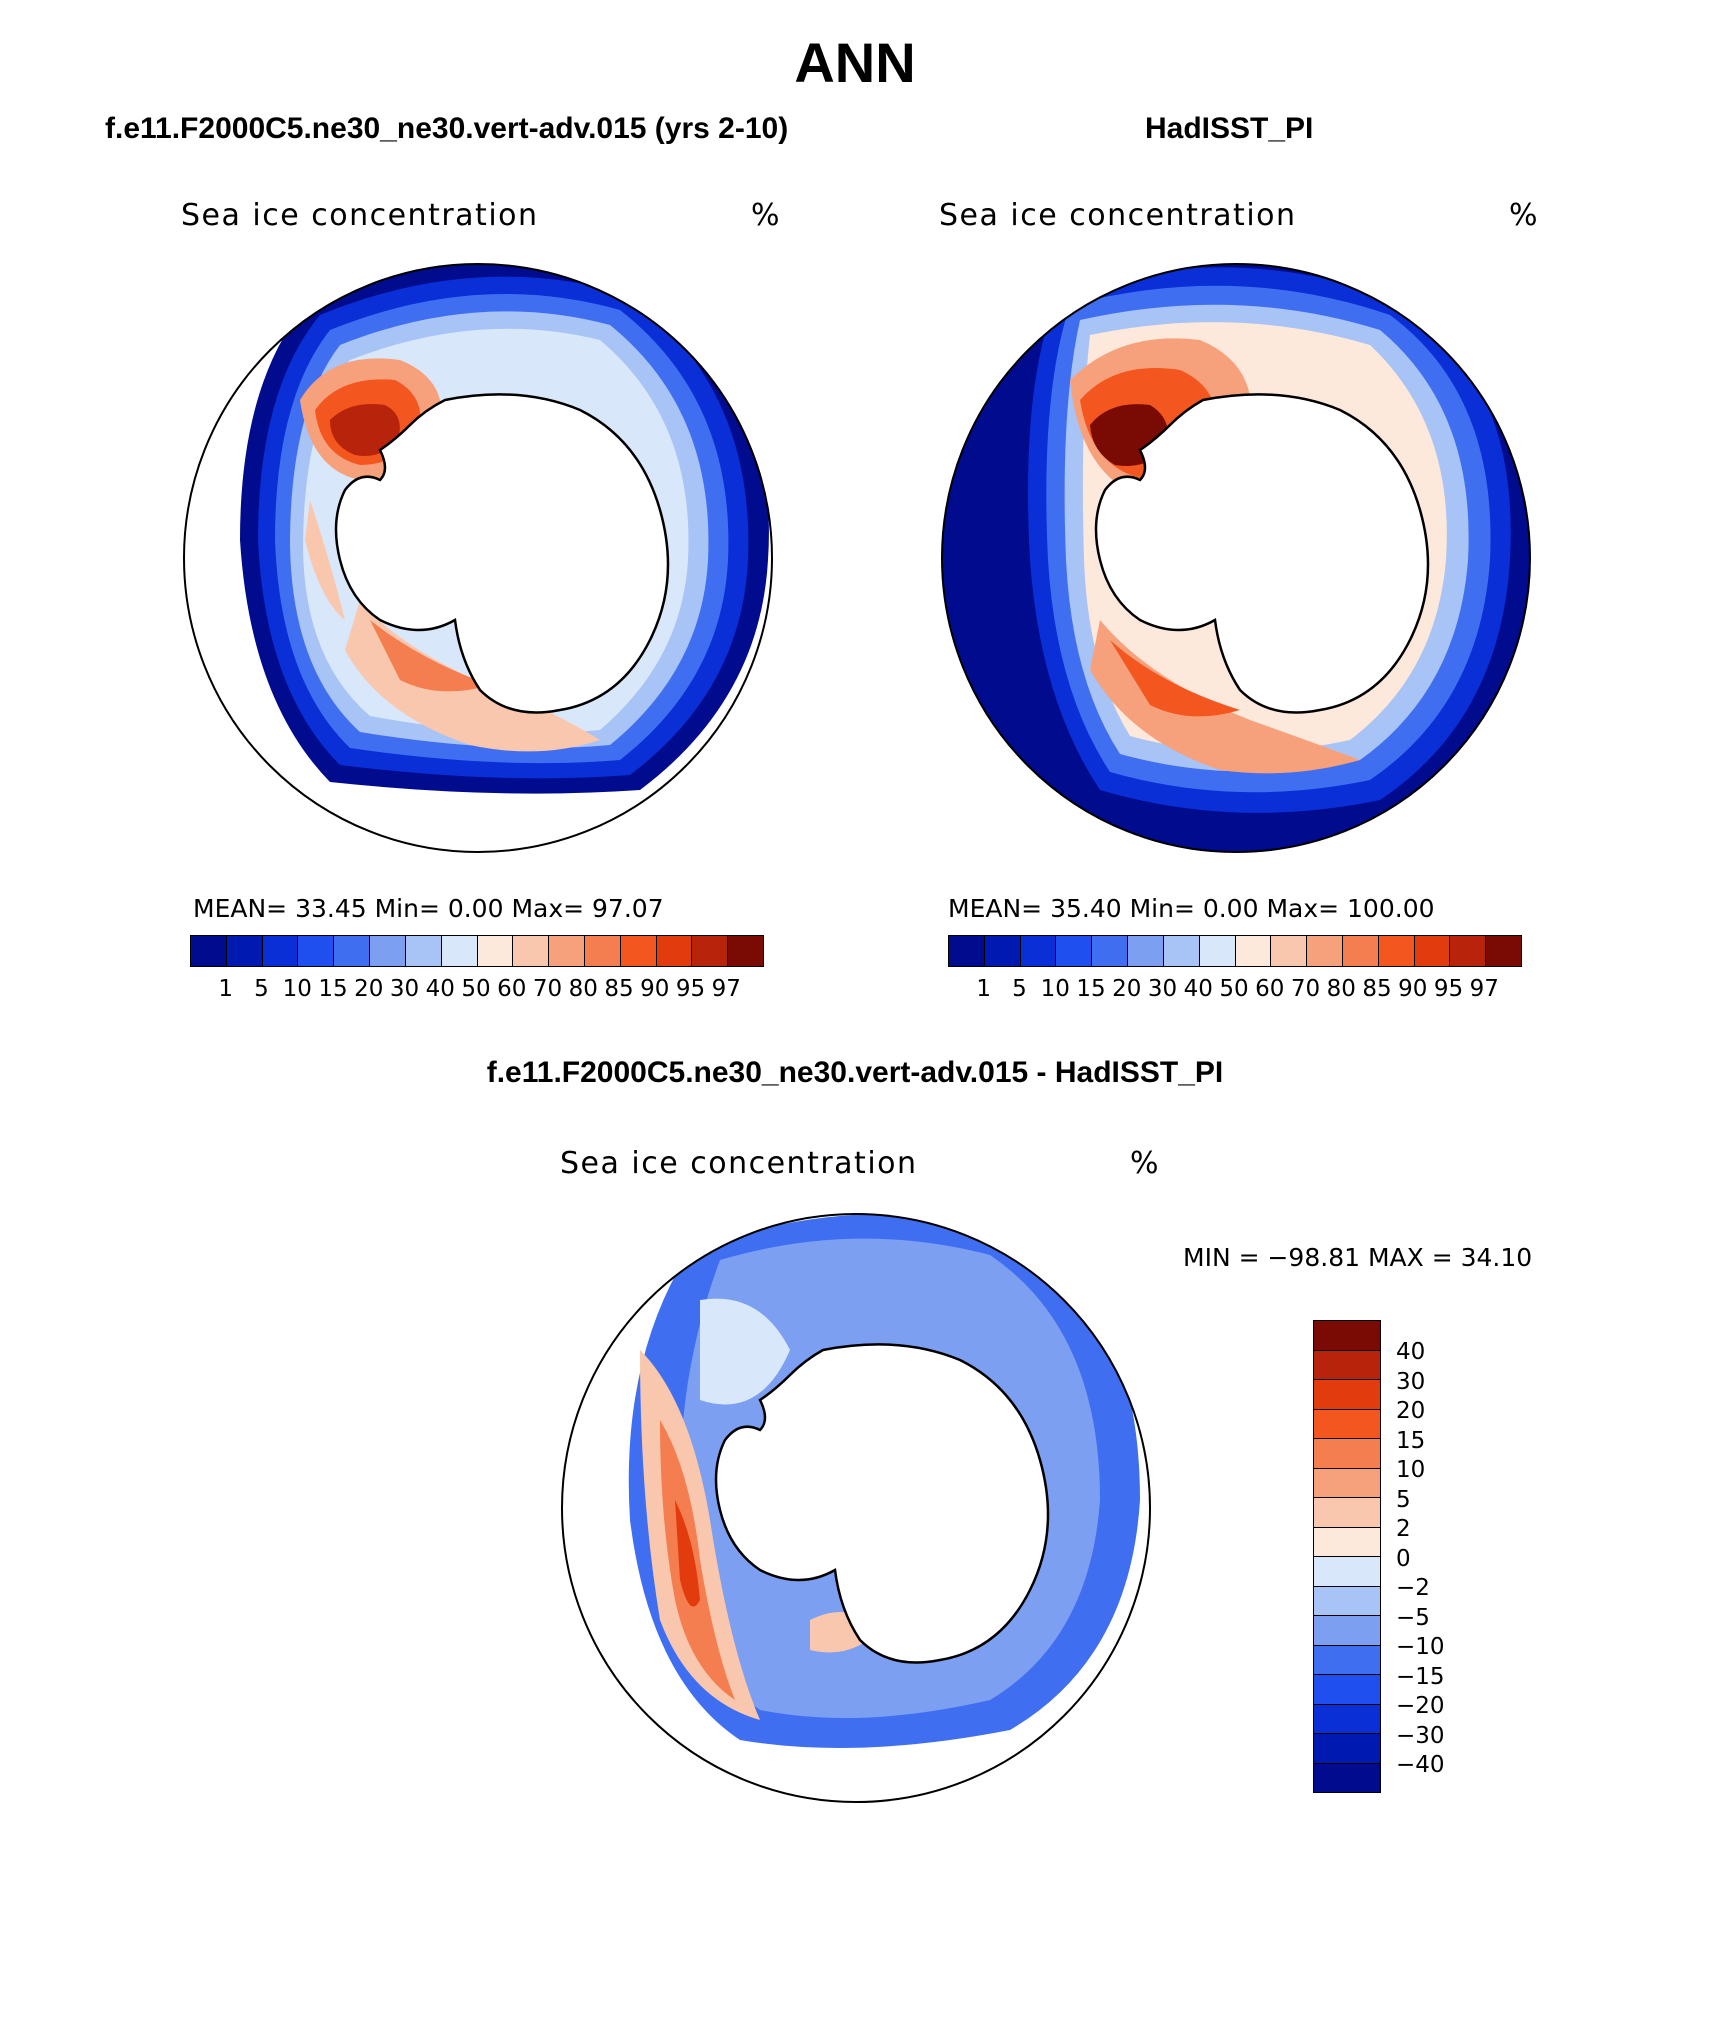 The image size is (1710, 2022). What do you see at coordinates (1420, 1676) in the screenshot?
I see `diff-colorbar-tick-11: −15` at bounding box center [1420, 1676].